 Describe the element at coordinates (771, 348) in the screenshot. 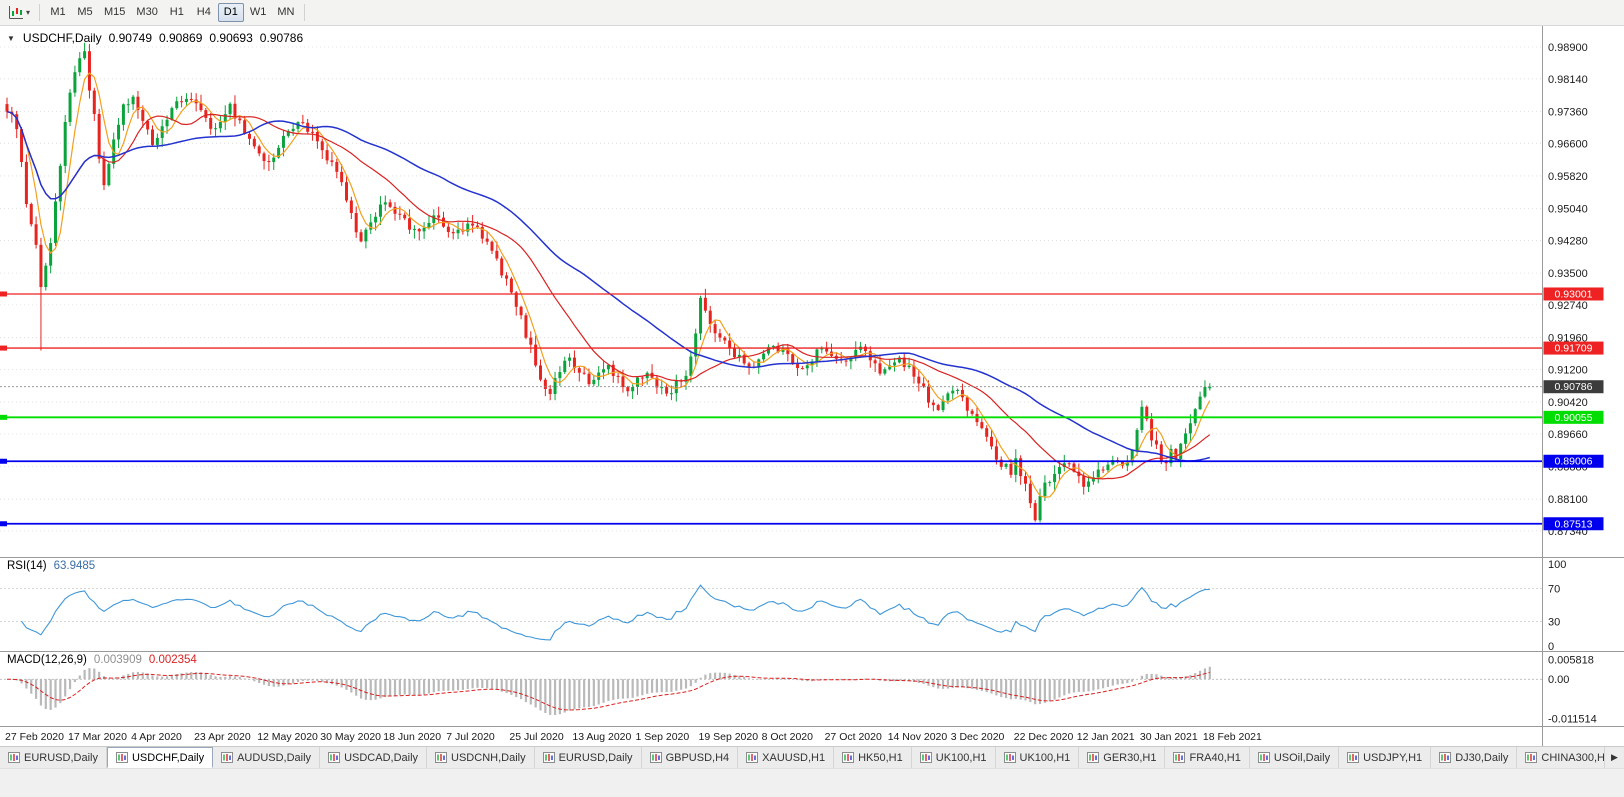

I see `hline-resistance-0.91709` at that location.